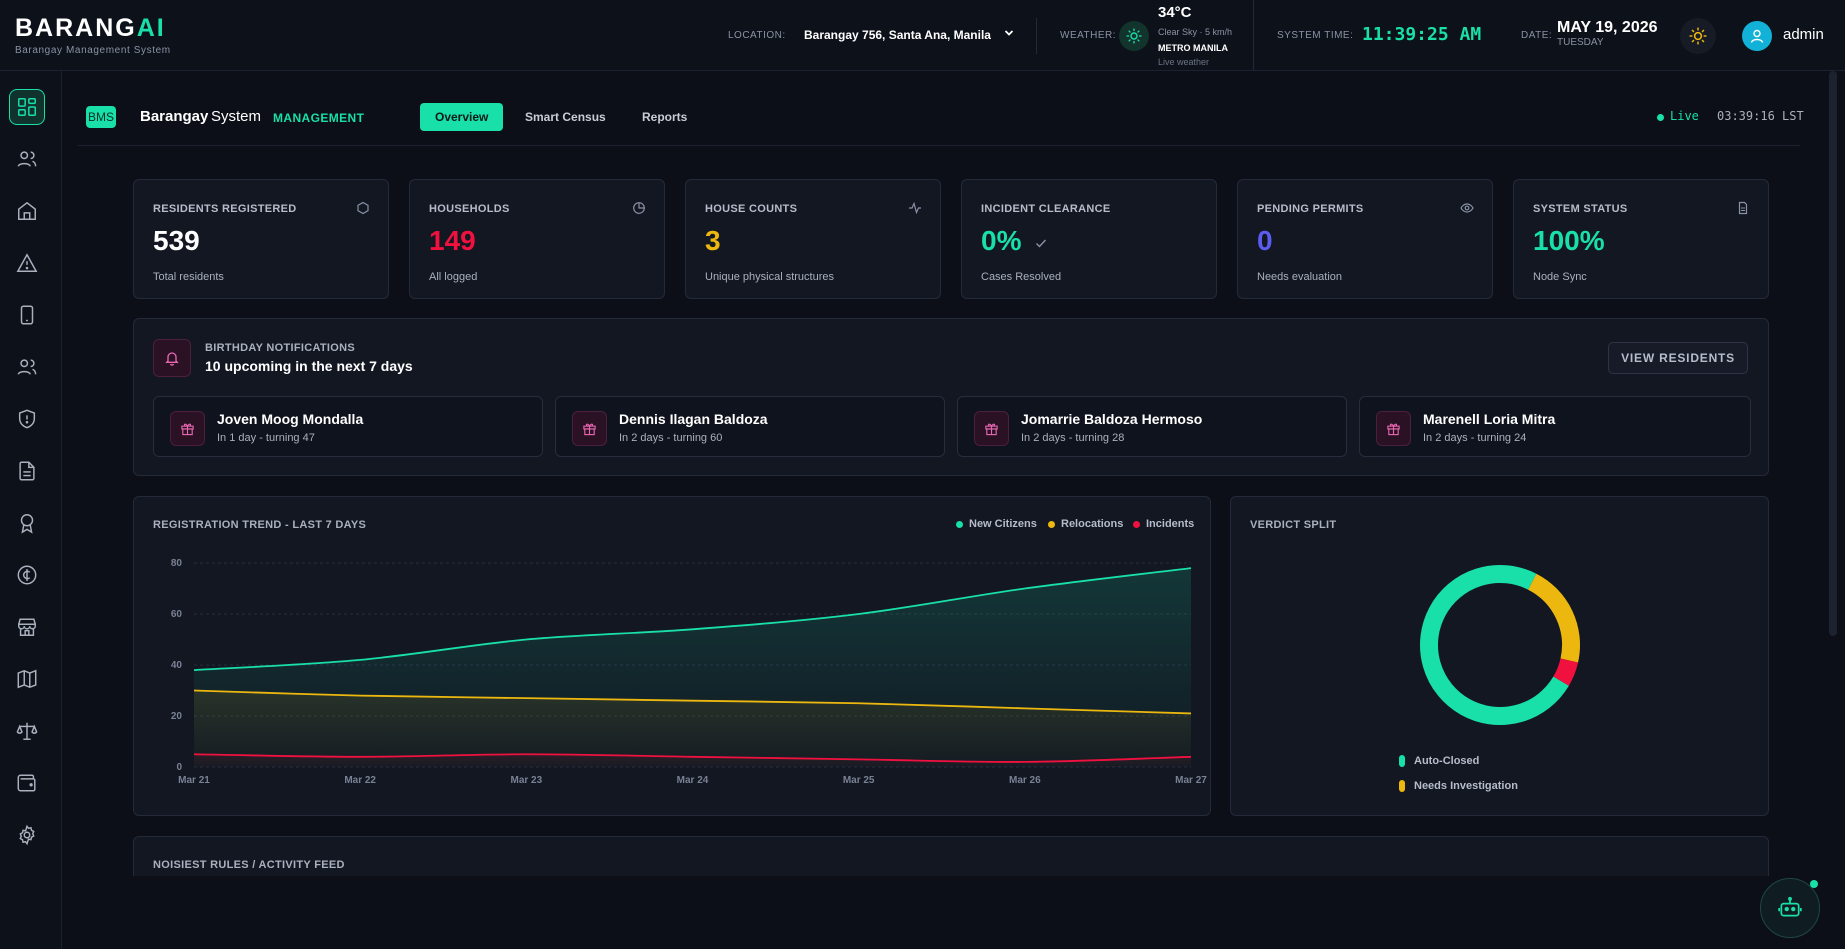  What do you see at coordinates (639, 208) in the screenshot?
I see `pie-chart-icon` at bounding box center [639, 208].